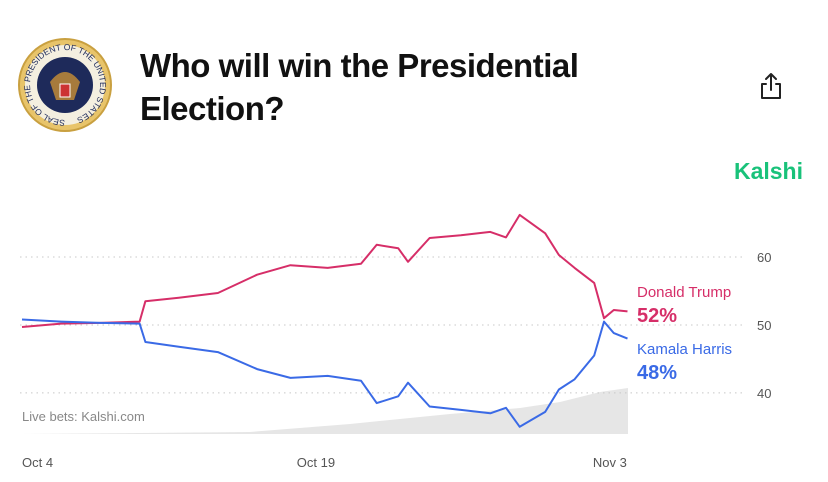 The width and height of the screenshot is (828, 482). I want to click on share-icon, so click(771, 86).